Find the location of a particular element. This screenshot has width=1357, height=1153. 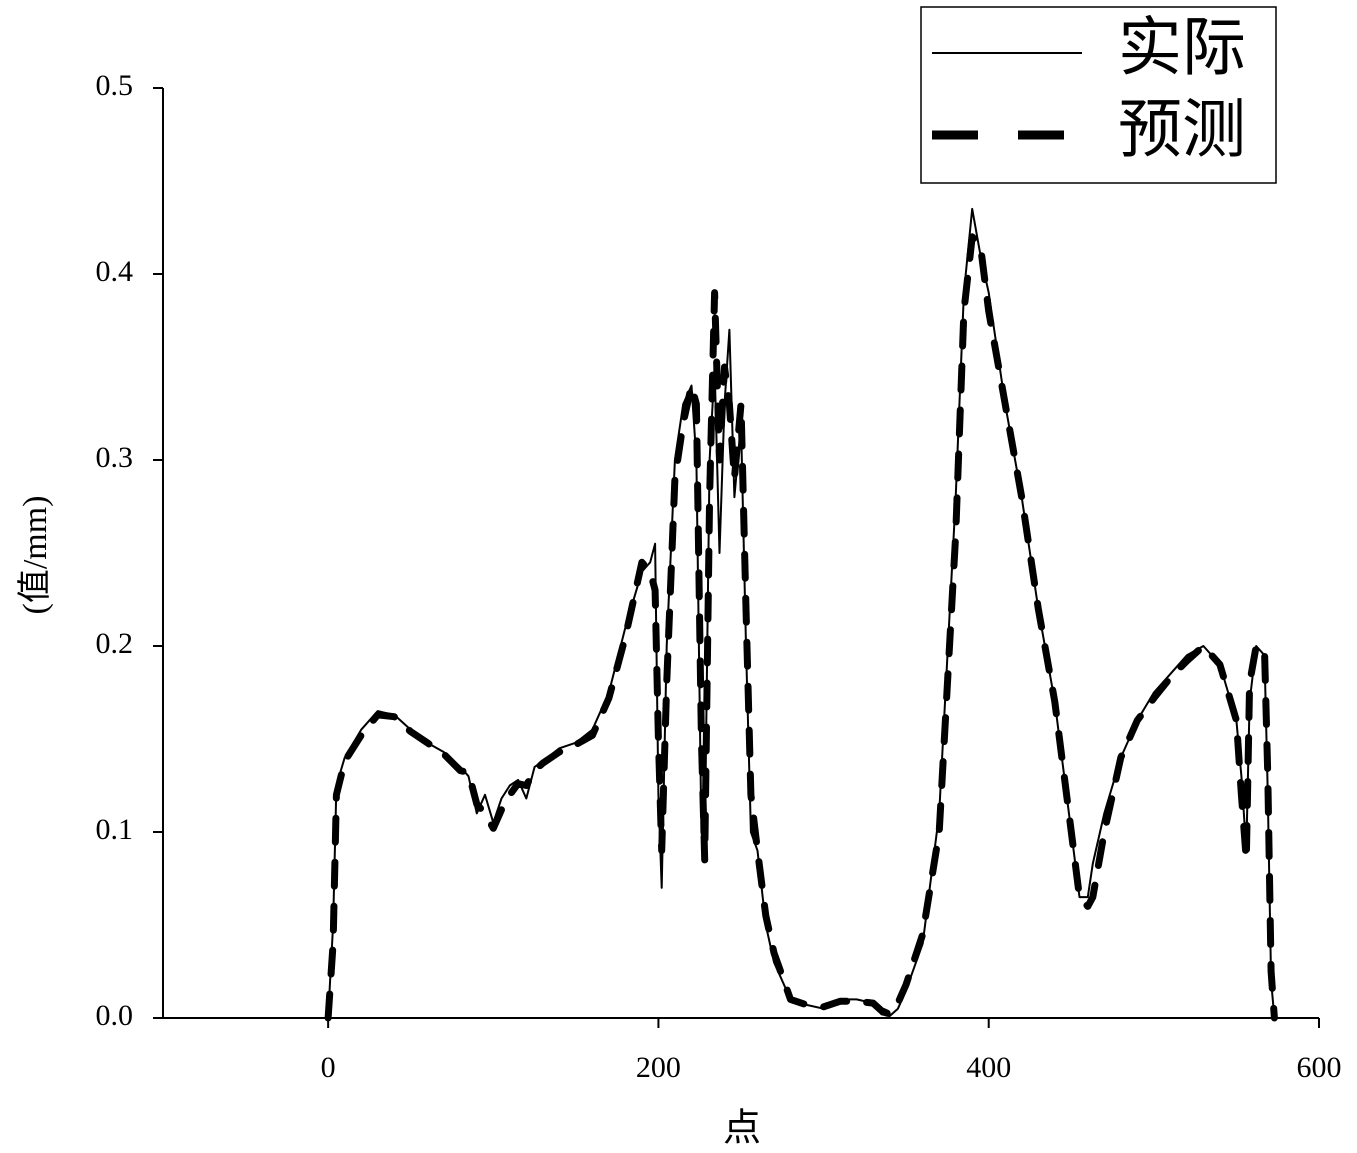

legend-label: 实际 is located at coordinates (1182, 48).